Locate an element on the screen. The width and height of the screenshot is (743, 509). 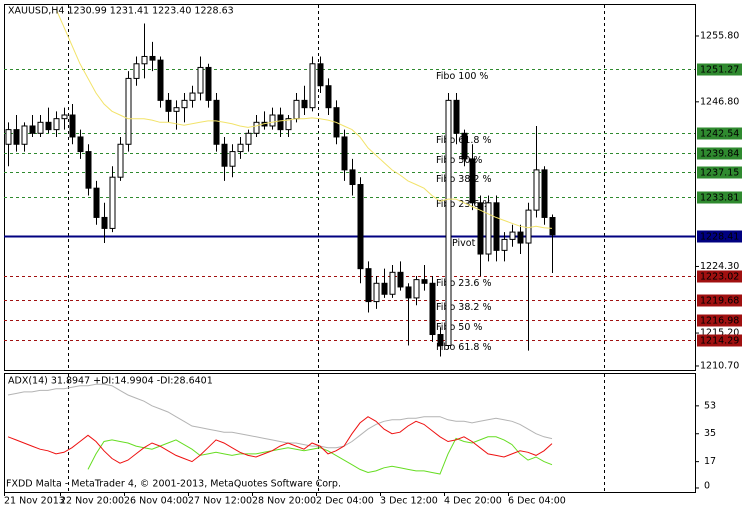
level-label: Fibo 61.8 % is located at coordinates (463, 347).